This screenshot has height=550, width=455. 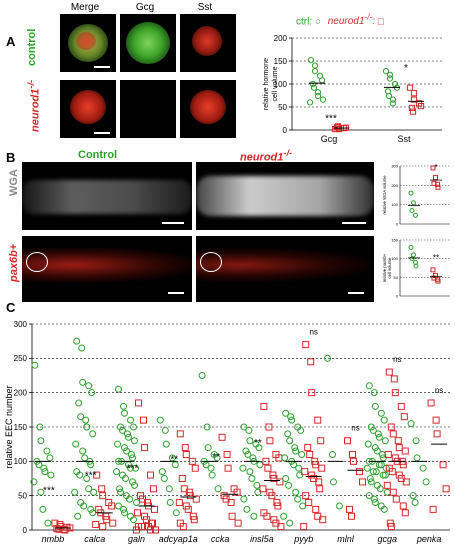 What do you see at coordinates (145, 7) in the screenshot?
I see `col-header-gcg: Gcg` at bounding box center [145, 7].